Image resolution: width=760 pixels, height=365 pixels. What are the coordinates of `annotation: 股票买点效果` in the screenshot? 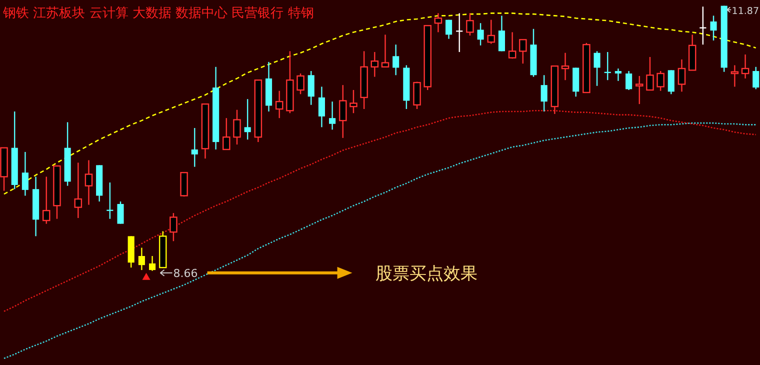 It's located at (426, 274).